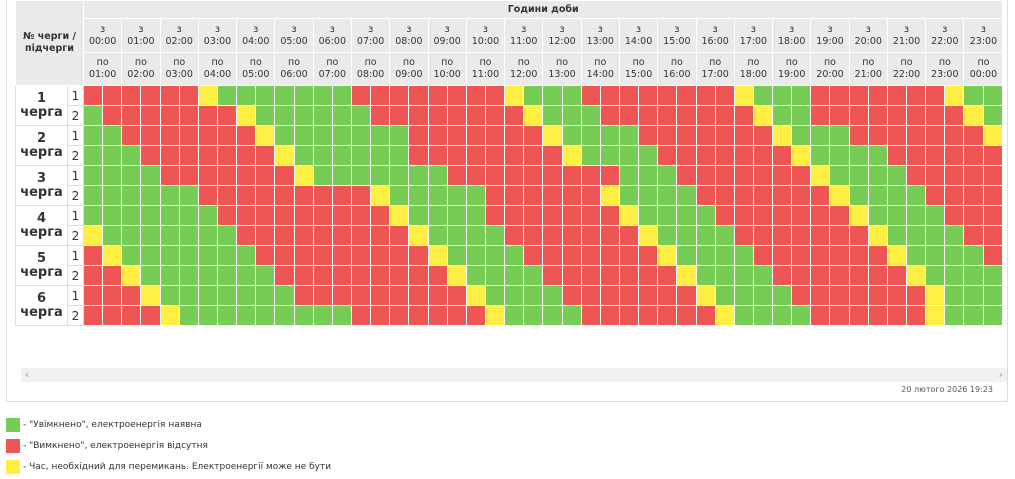  Describe the element at coordinates (514, 375) in the screenshot. I see `scrollbar: ‹ ›` at that location.